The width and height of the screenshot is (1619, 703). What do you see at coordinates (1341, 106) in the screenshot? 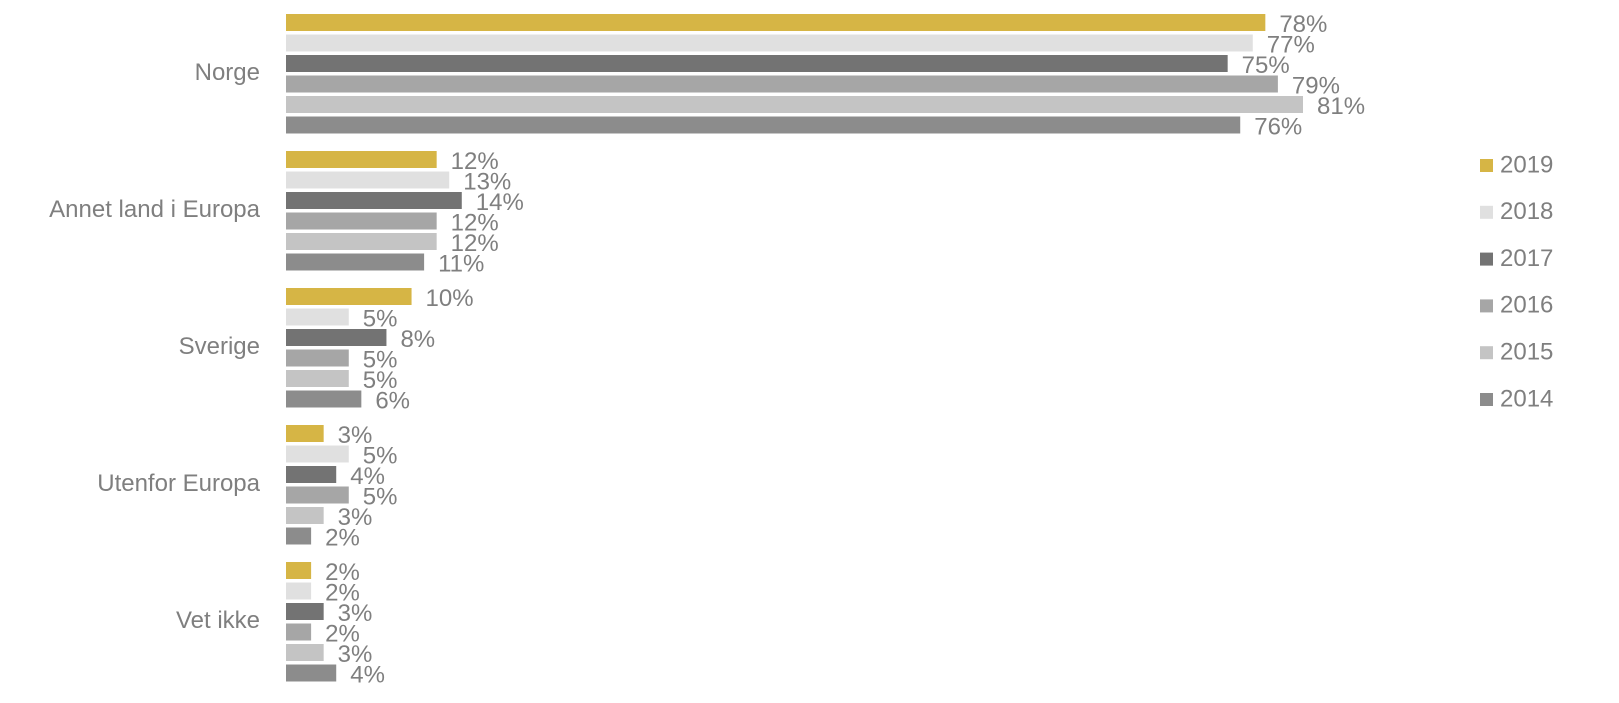
I see `value-label: 81%` at bounding box center [1341, 106].